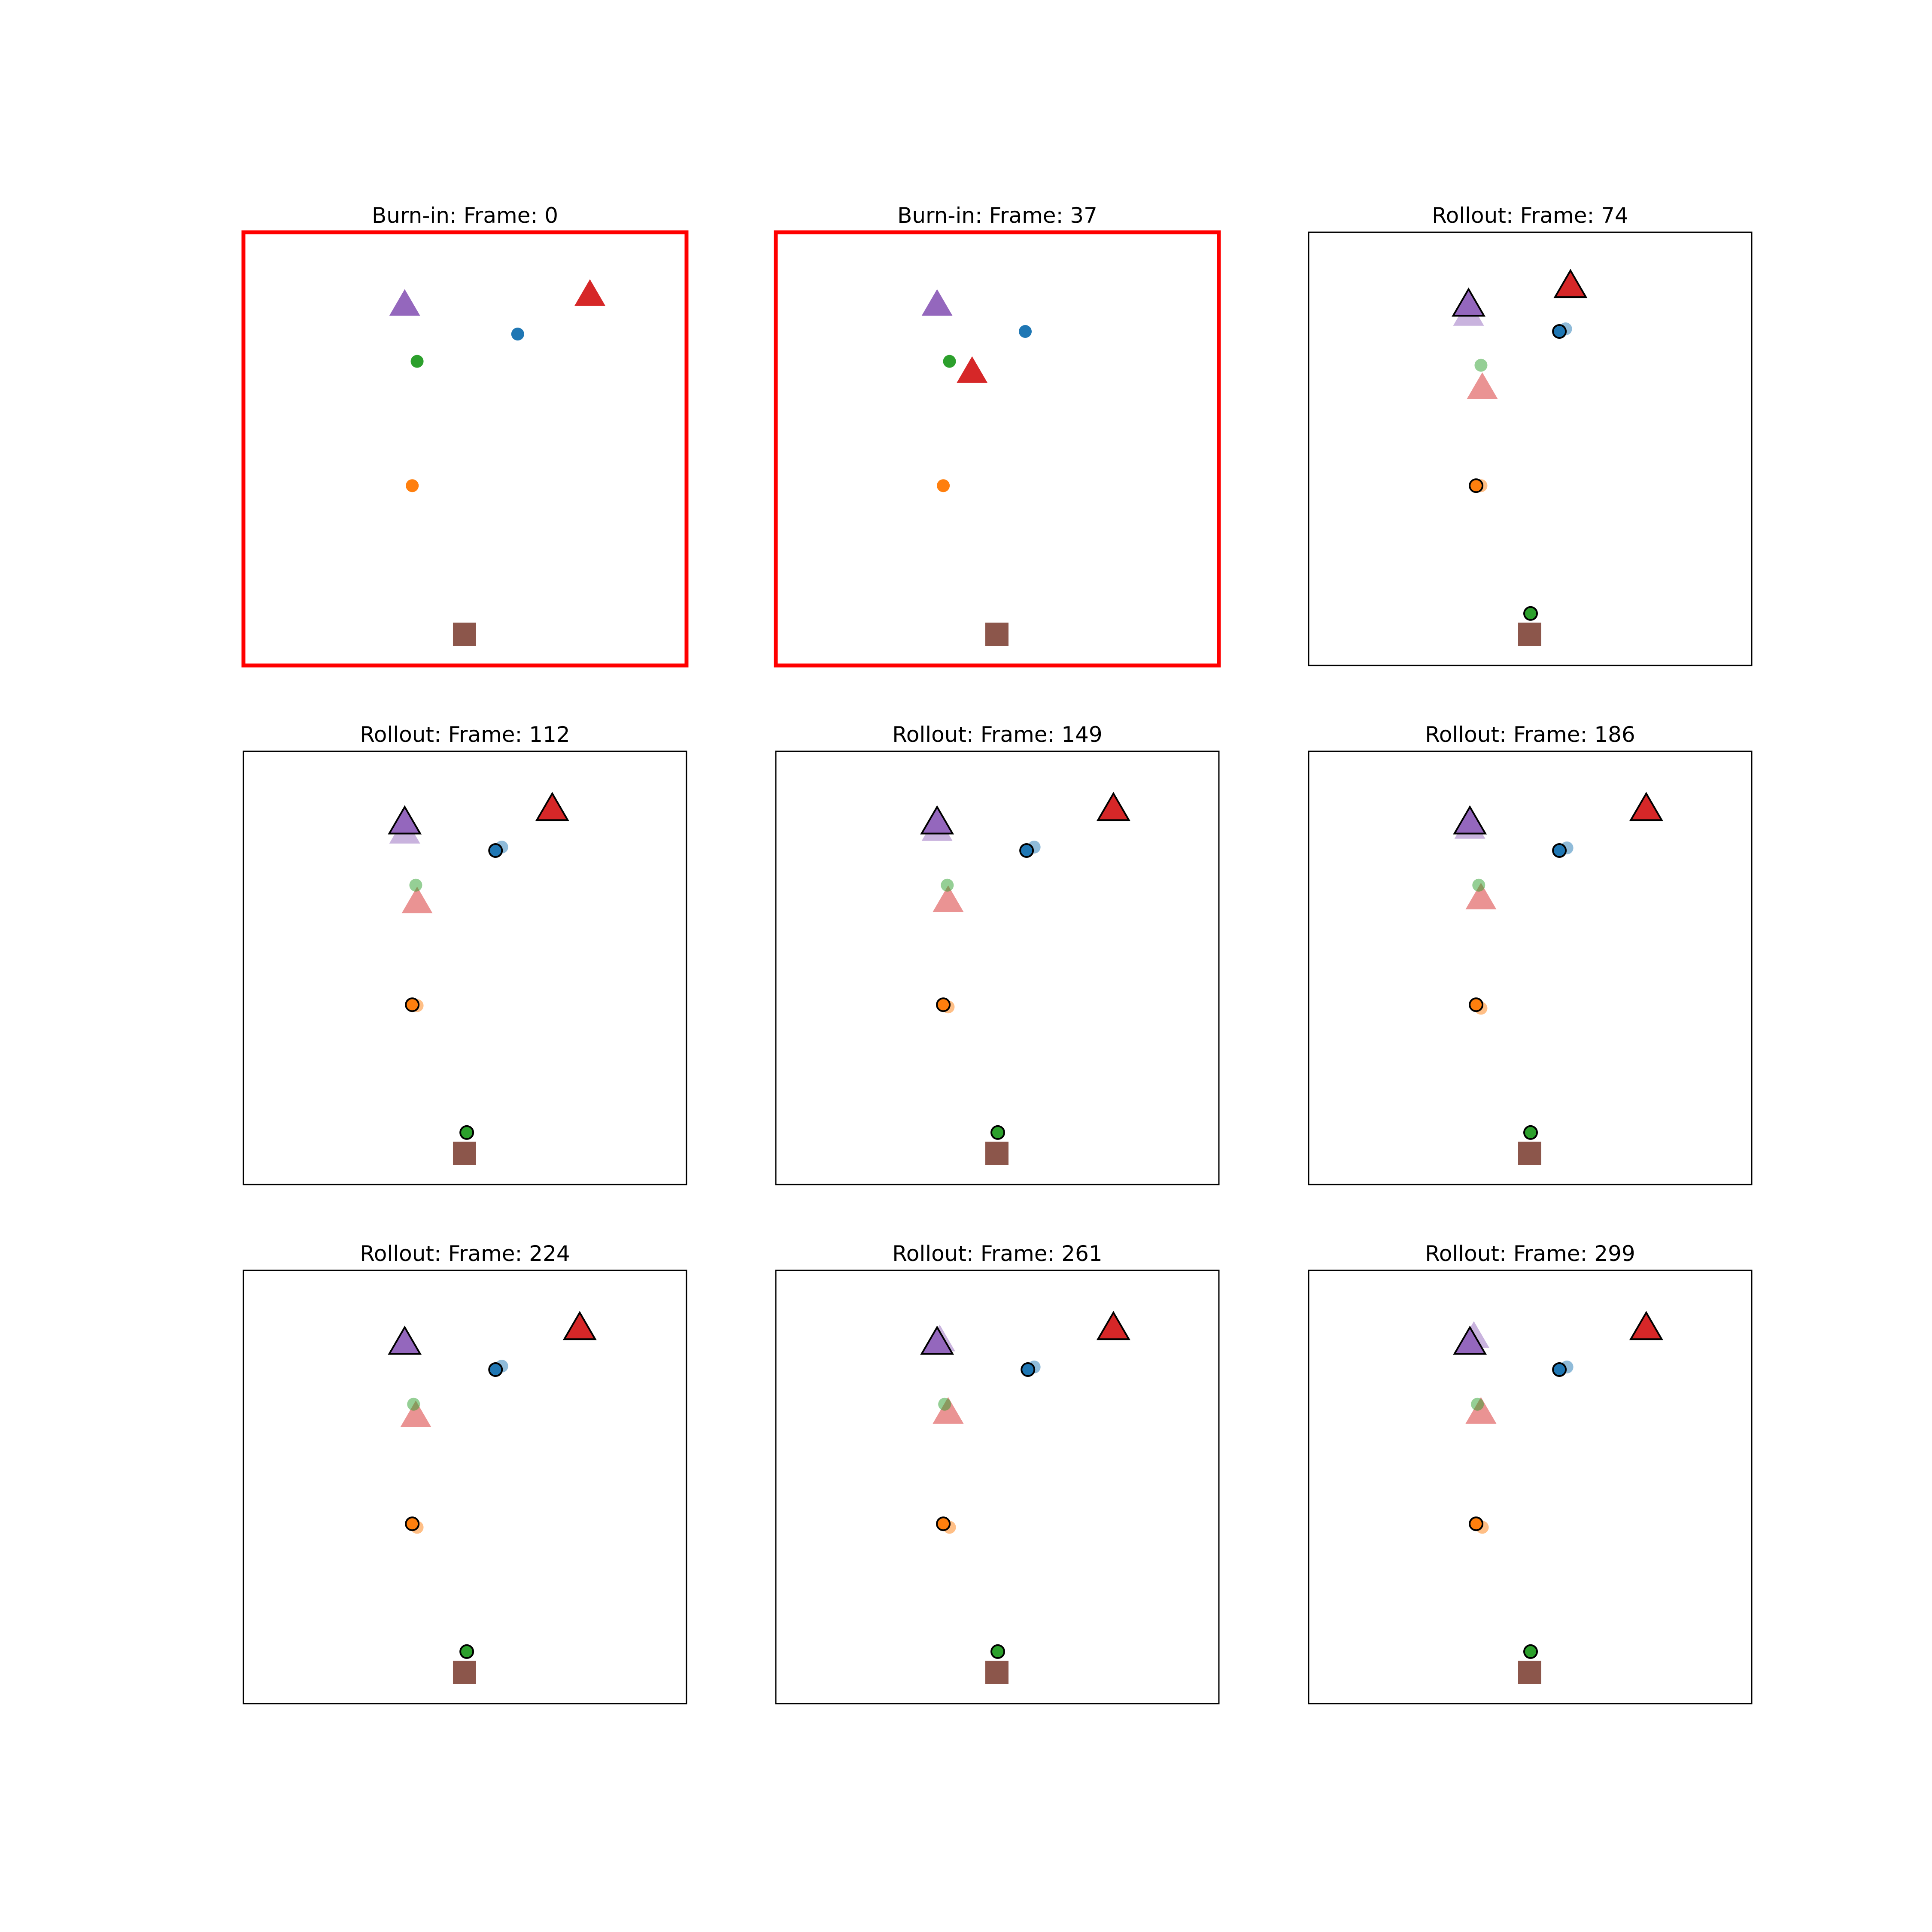  What do you see at coordinates (1530, 1254) in the screenshot?
I see `panel-title: Rollout: Frame: 299` at bounding box center [1530, 1254].